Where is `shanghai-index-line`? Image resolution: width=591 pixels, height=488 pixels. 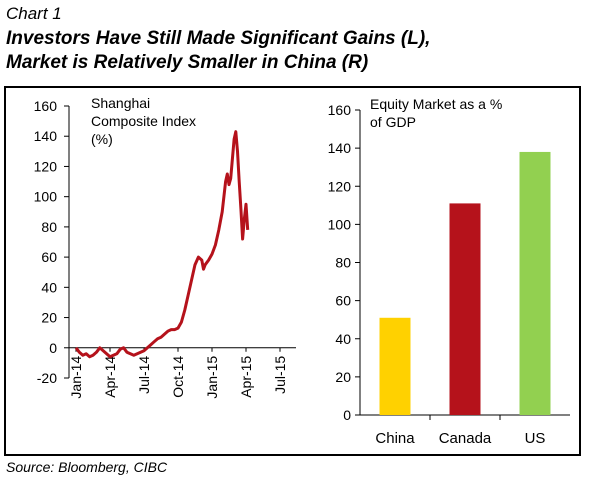
shanghai-index-line is located at coordinates (162, 244).